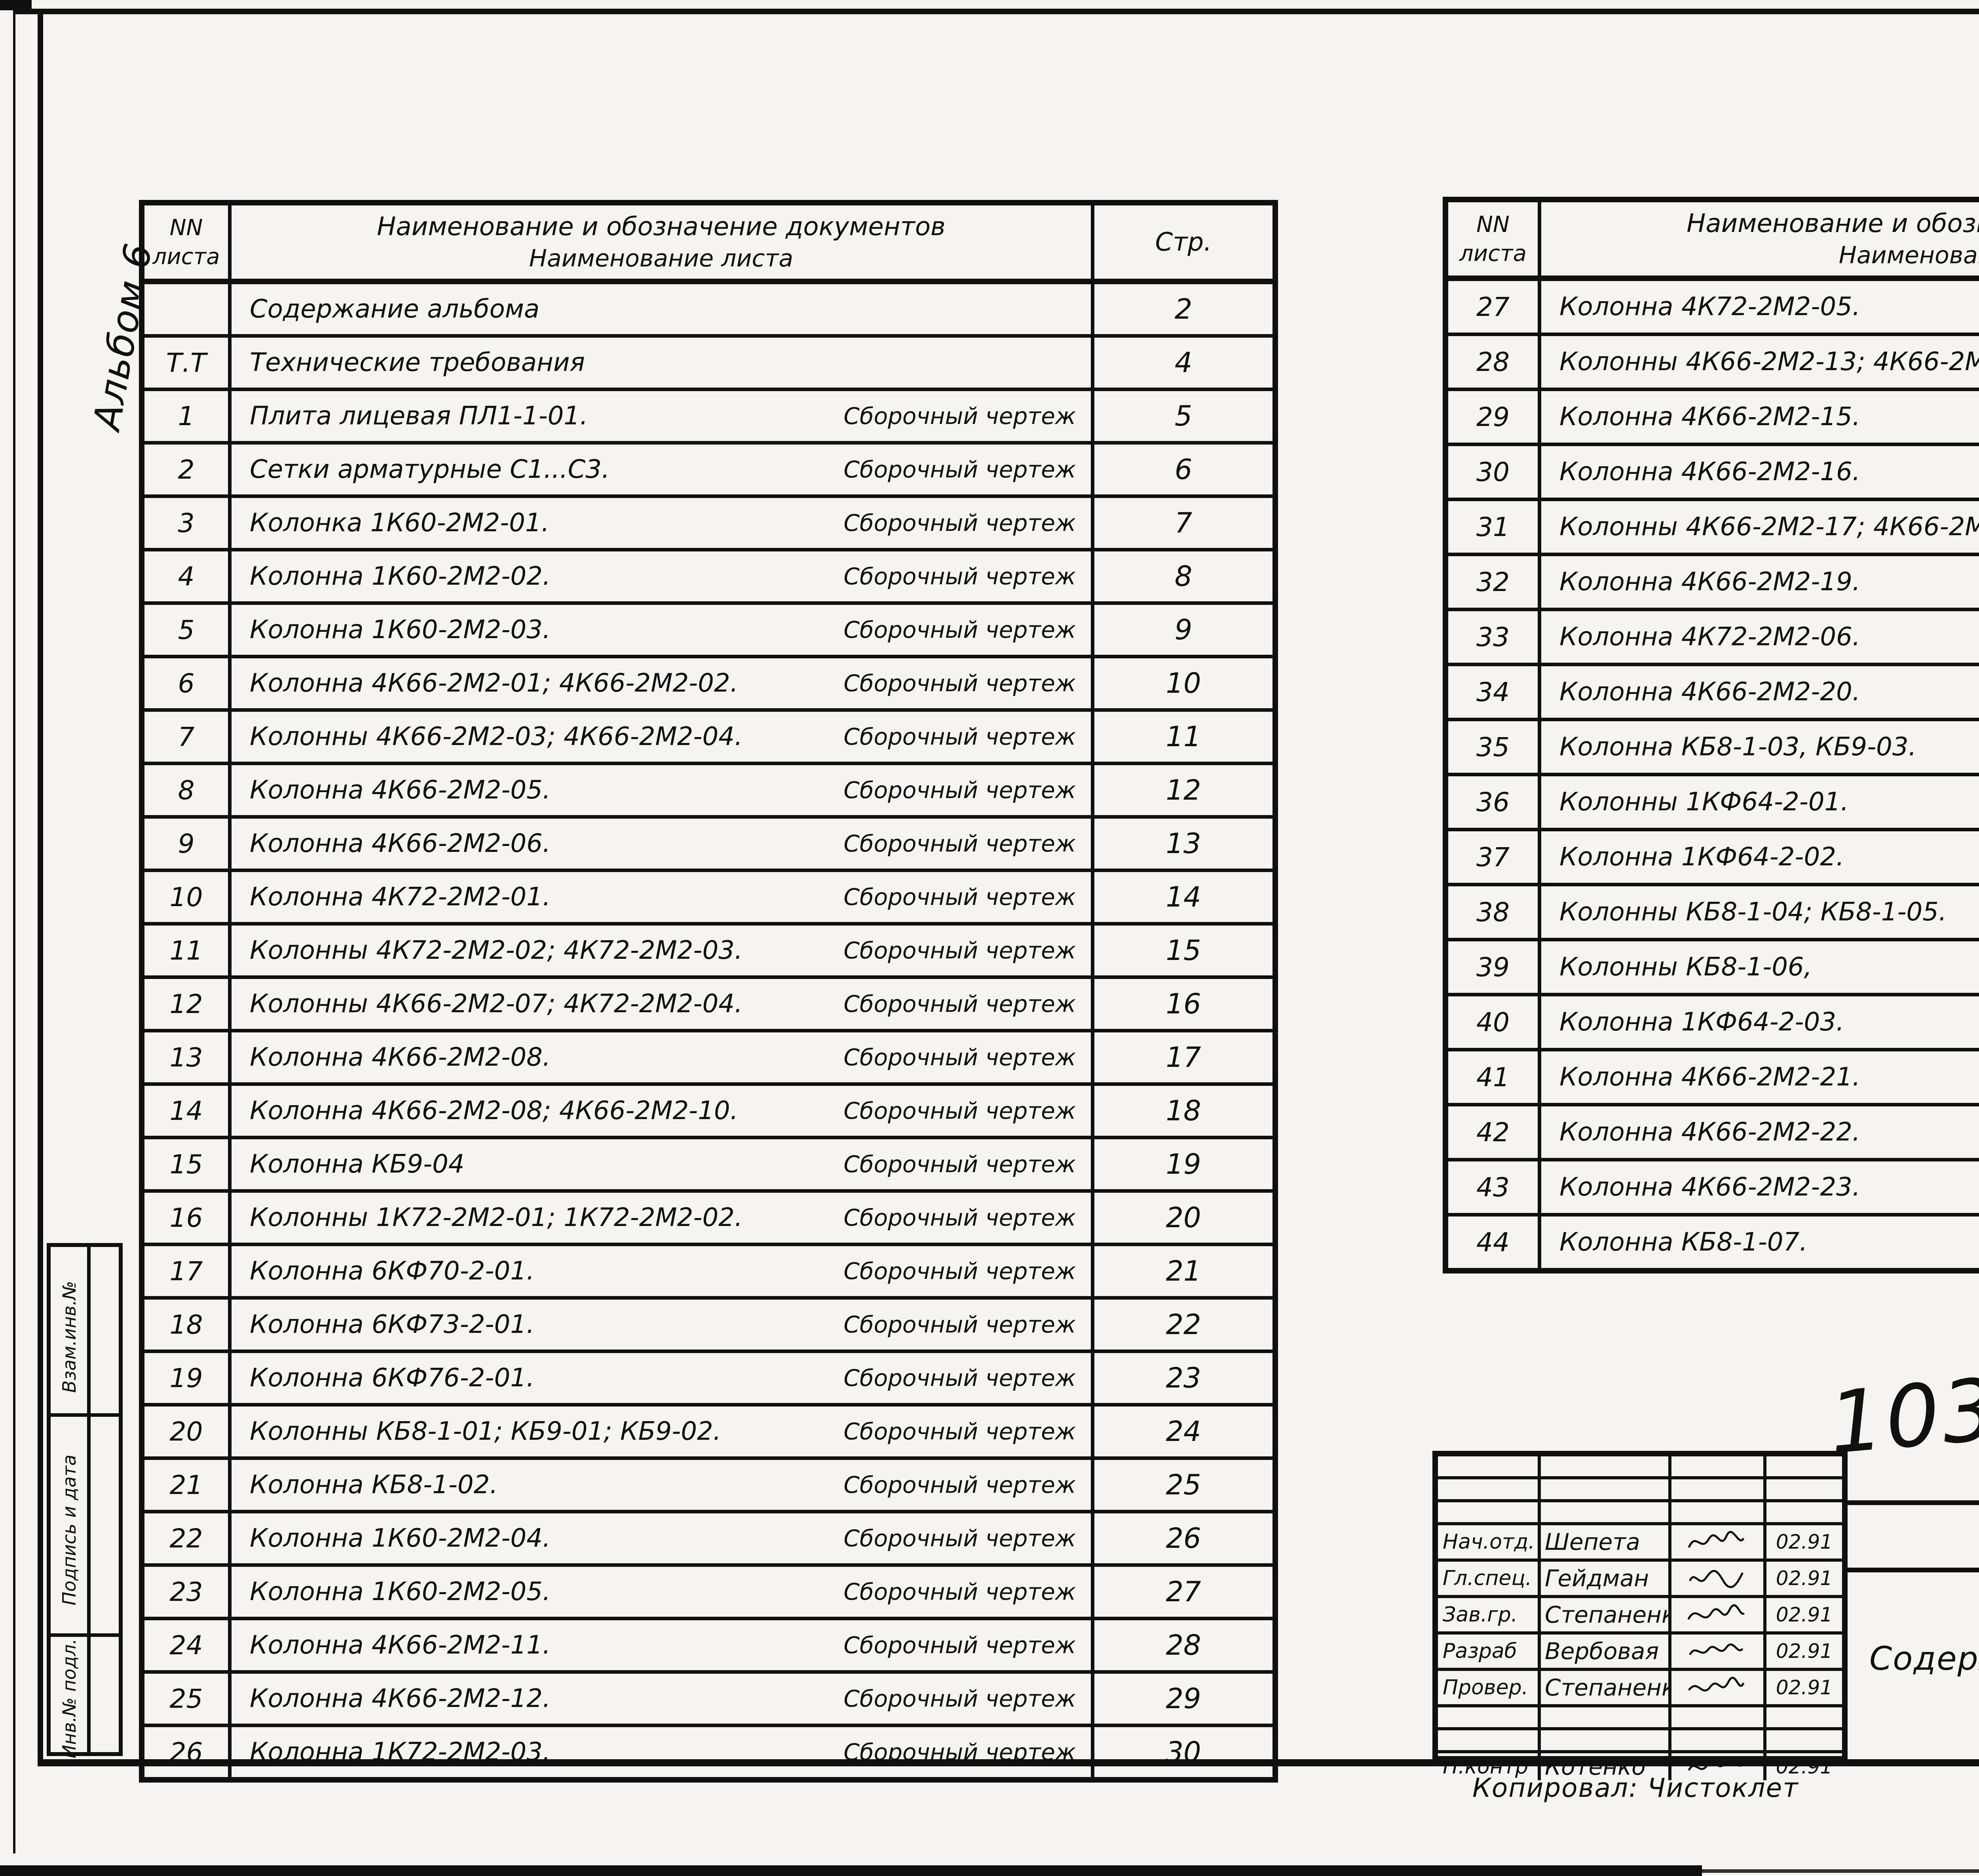 The width and height of the screenshot is (1979, 1876). What do you see at coordinates (663, 416) in the screenshot?
I see `row-name-cell: Плита лицевая ПЛ1-1-01. Сборочный чертеж` at bounding box center [663, 416].